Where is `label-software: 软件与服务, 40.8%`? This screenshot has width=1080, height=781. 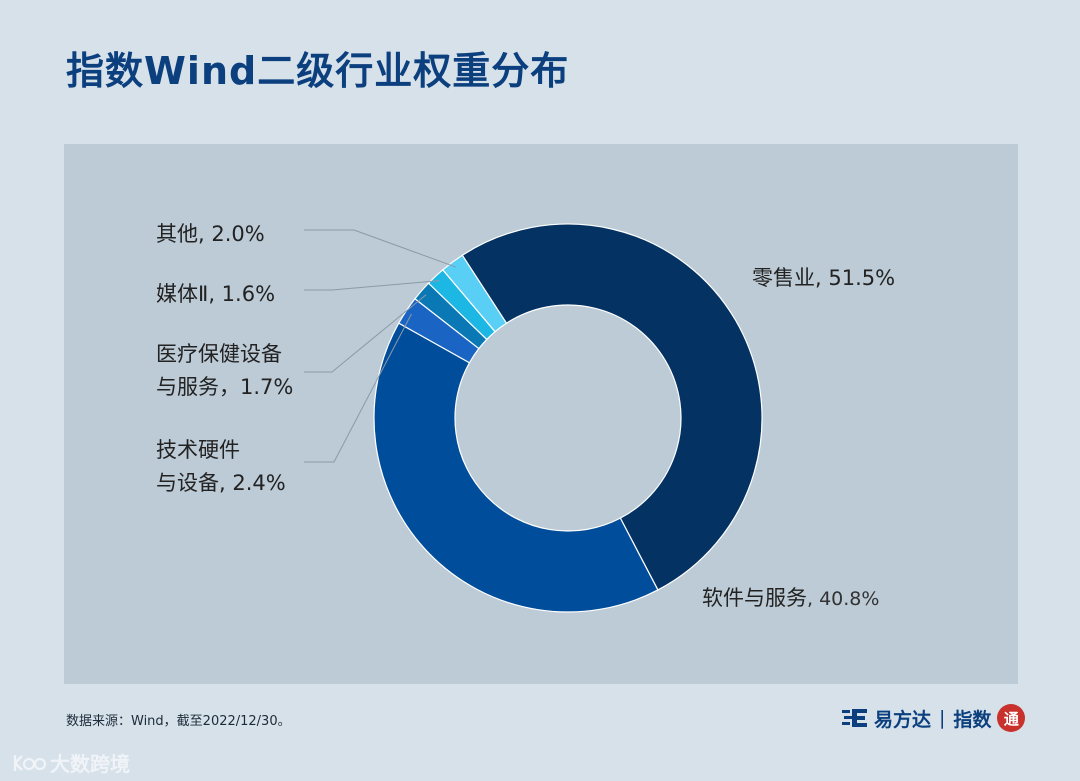
label-software: 软件与服务, 40.8% is located at coordinates (790, 599).